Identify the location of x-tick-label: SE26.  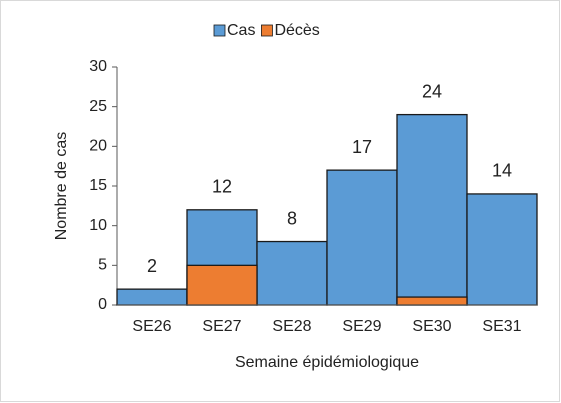
(151, 326).